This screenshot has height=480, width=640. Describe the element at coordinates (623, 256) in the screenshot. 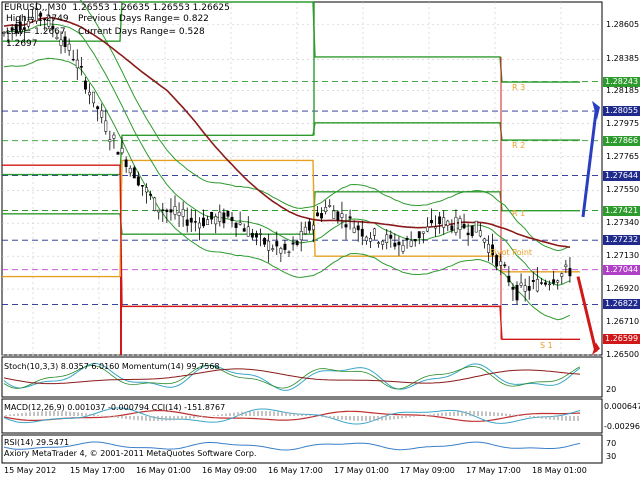

I see `price-tick-label: 1.27130` at that location.